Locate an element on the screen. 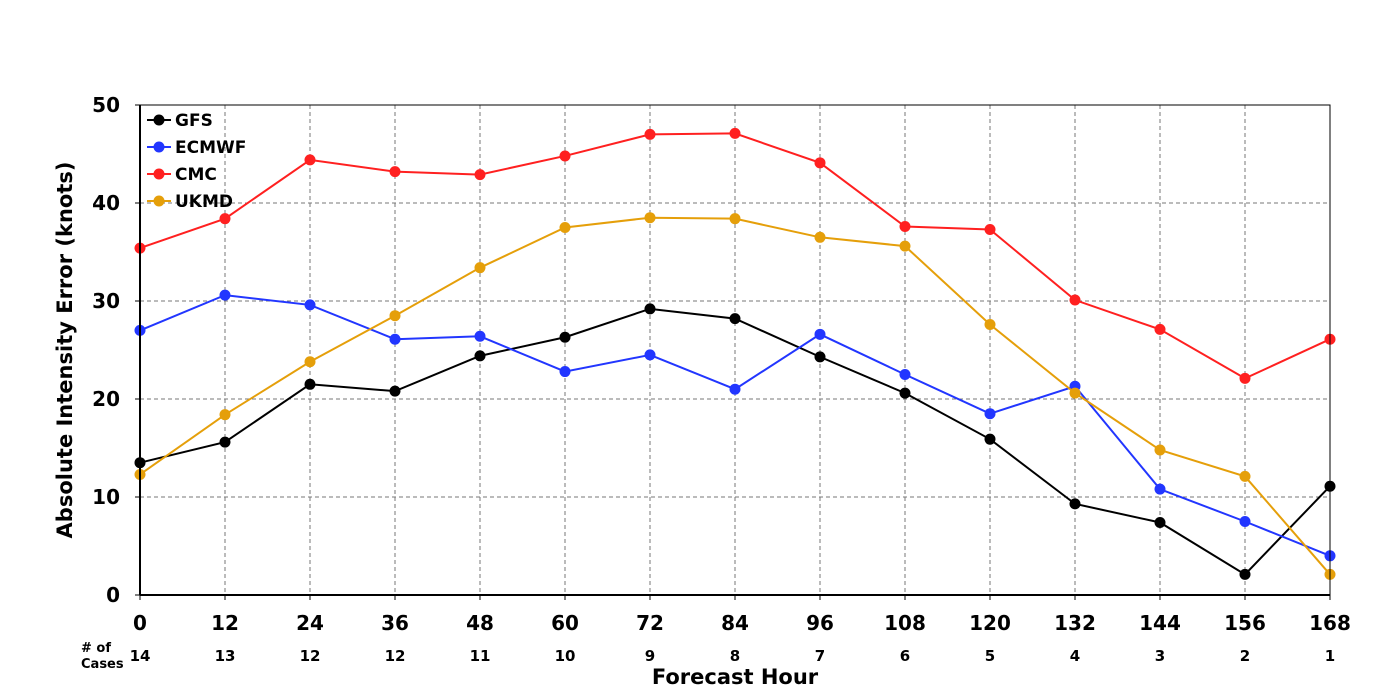  y-tick-label: 0 is located at coordinates (113, 595).